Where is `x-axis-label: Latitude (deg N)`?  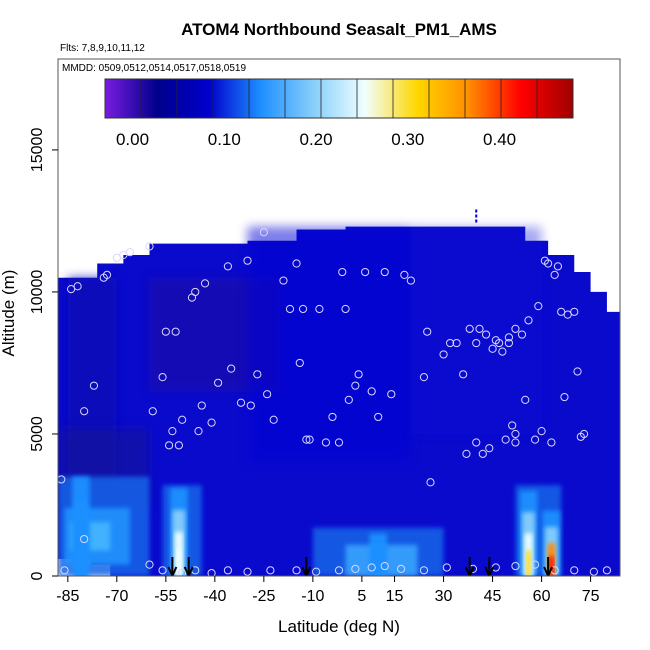 x-axis-label: Latitude (deg N) is located at coordinates (339, 626).